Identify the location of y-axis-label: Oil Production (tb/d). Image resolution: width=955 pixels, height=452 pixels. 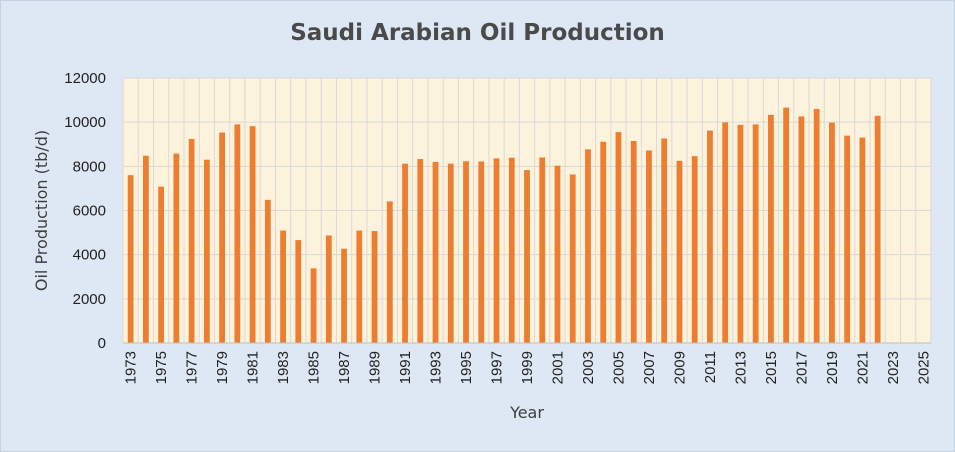
(41, 210).